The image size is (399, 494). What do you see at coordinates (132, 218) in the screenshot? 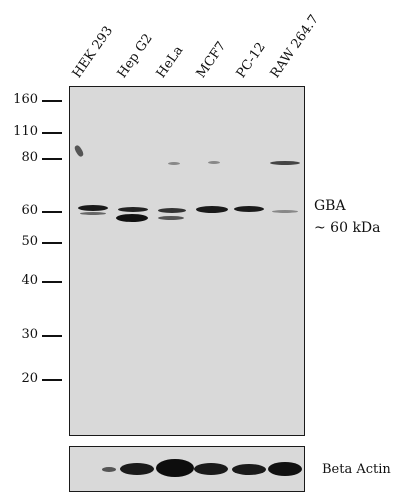
I see `band-hepg2-gba-lower` at bounding box center [132, 218].